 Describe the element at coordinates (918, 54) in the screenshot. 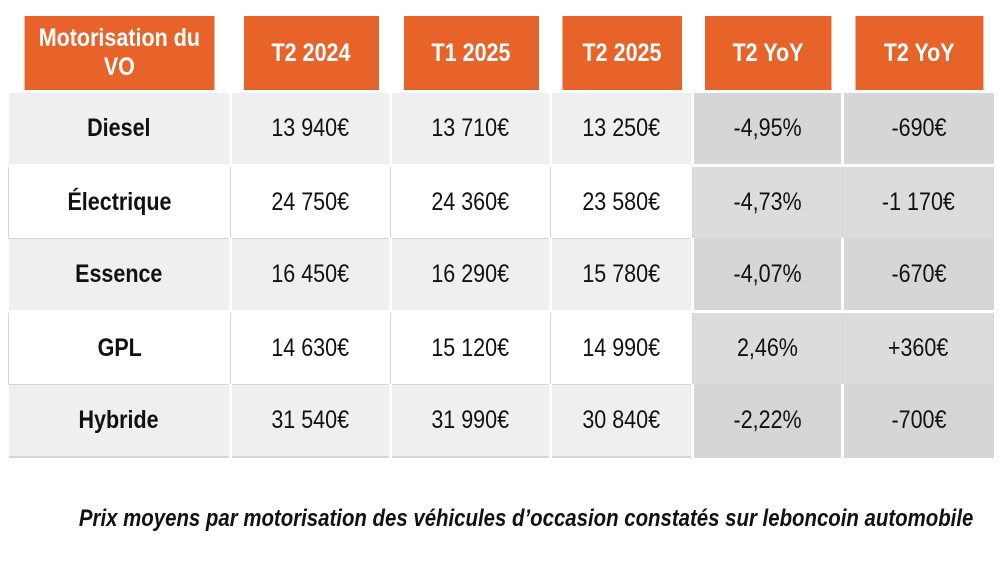

I see `header-yoy-amount: T2 YoY` at that location.